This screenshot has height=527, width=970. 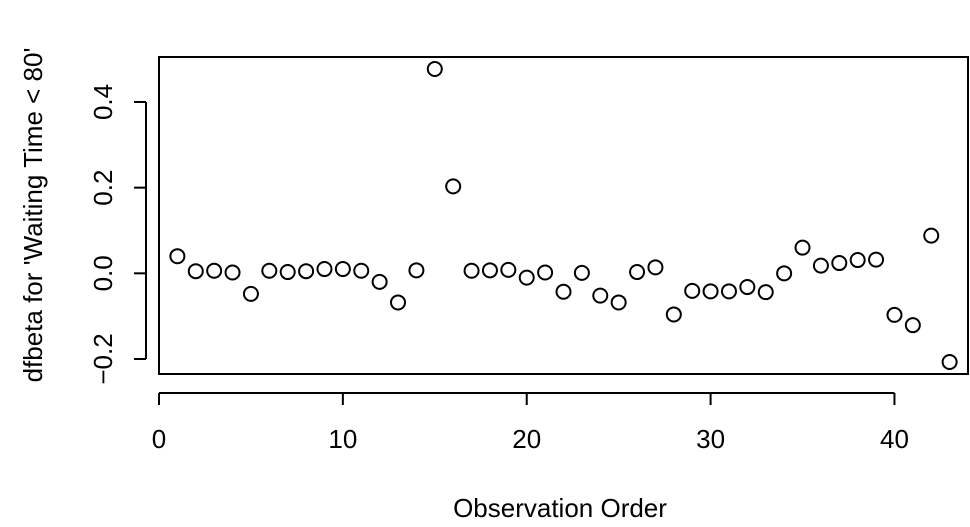 What do you see at coordinates (530, 423) in the screenshot?
I see `x-axis: 0 10 20 30 40` at bounding box center [530, 423].